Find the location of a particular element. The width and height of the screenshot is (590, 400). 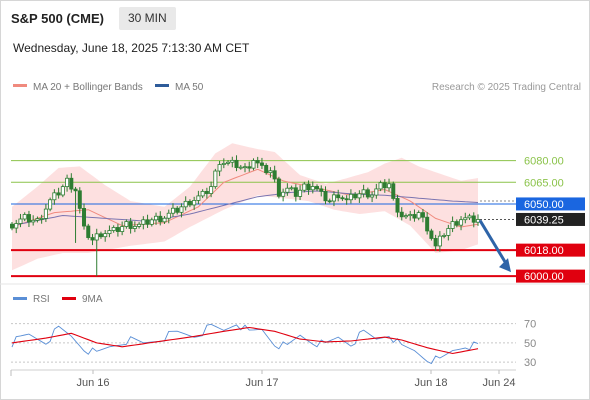

x-tick-label: Jun 16 is located at coordinates (92, 383).